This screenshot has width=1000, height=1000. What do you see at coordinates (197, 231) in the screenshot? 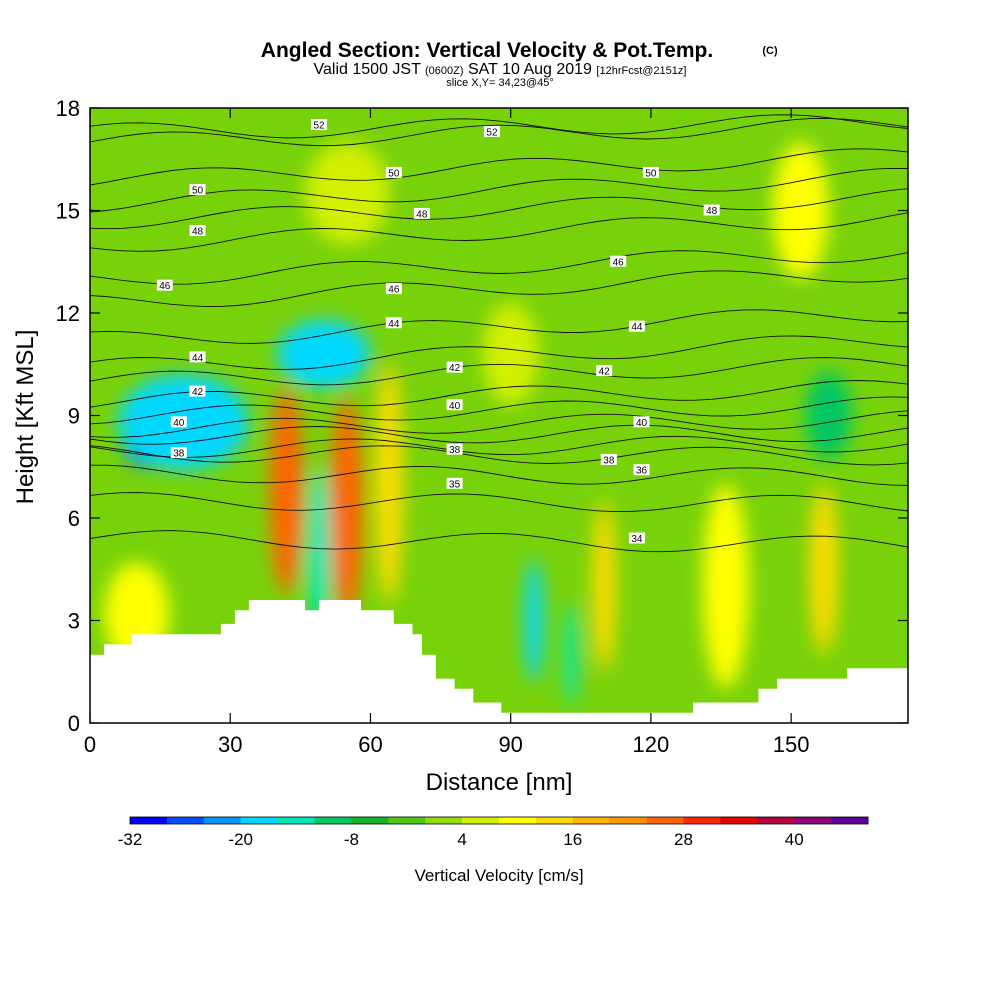
I see `contour-label-48-14: 48` at bounding box center [197, 231].